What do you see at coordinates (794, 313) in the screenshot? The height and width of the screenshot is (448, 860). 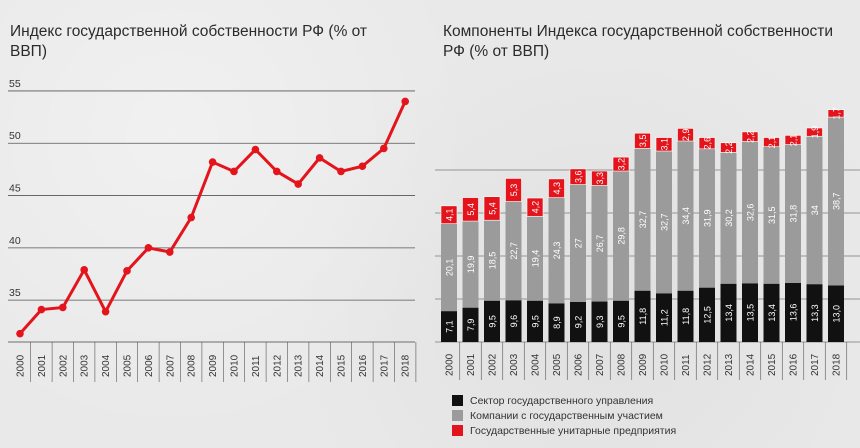 I see `bar-value-label: 13,6` at bounding box center [794, 313].